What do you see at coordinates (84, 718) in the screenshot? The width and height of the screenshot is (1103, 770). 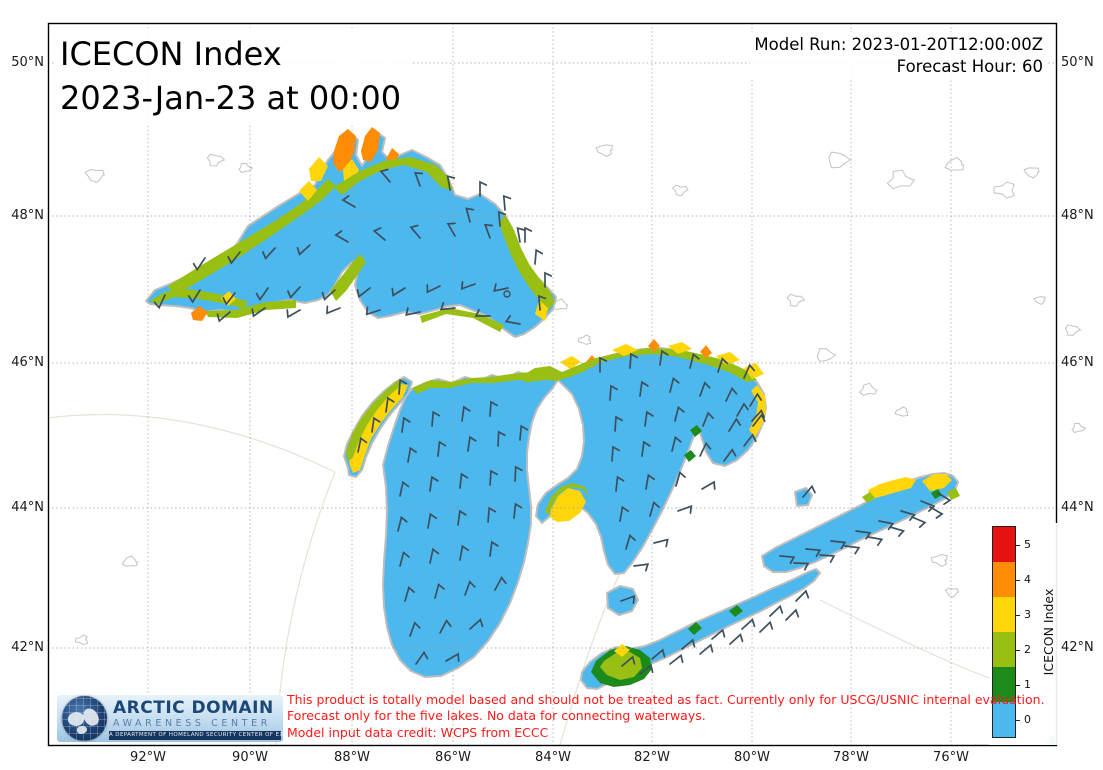 I see `globe-icon` at bounding box center [84, 718].